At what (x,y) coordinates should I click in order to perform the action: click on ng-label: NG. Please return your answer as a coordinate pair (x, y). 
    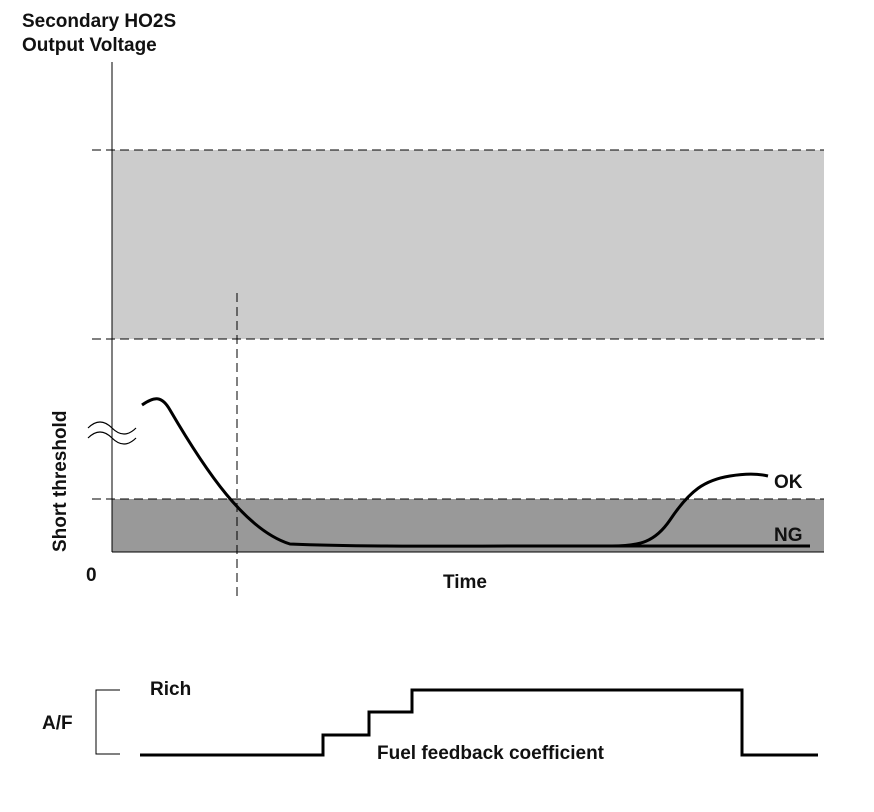
    Looking at the image, I should click on (788, 535).